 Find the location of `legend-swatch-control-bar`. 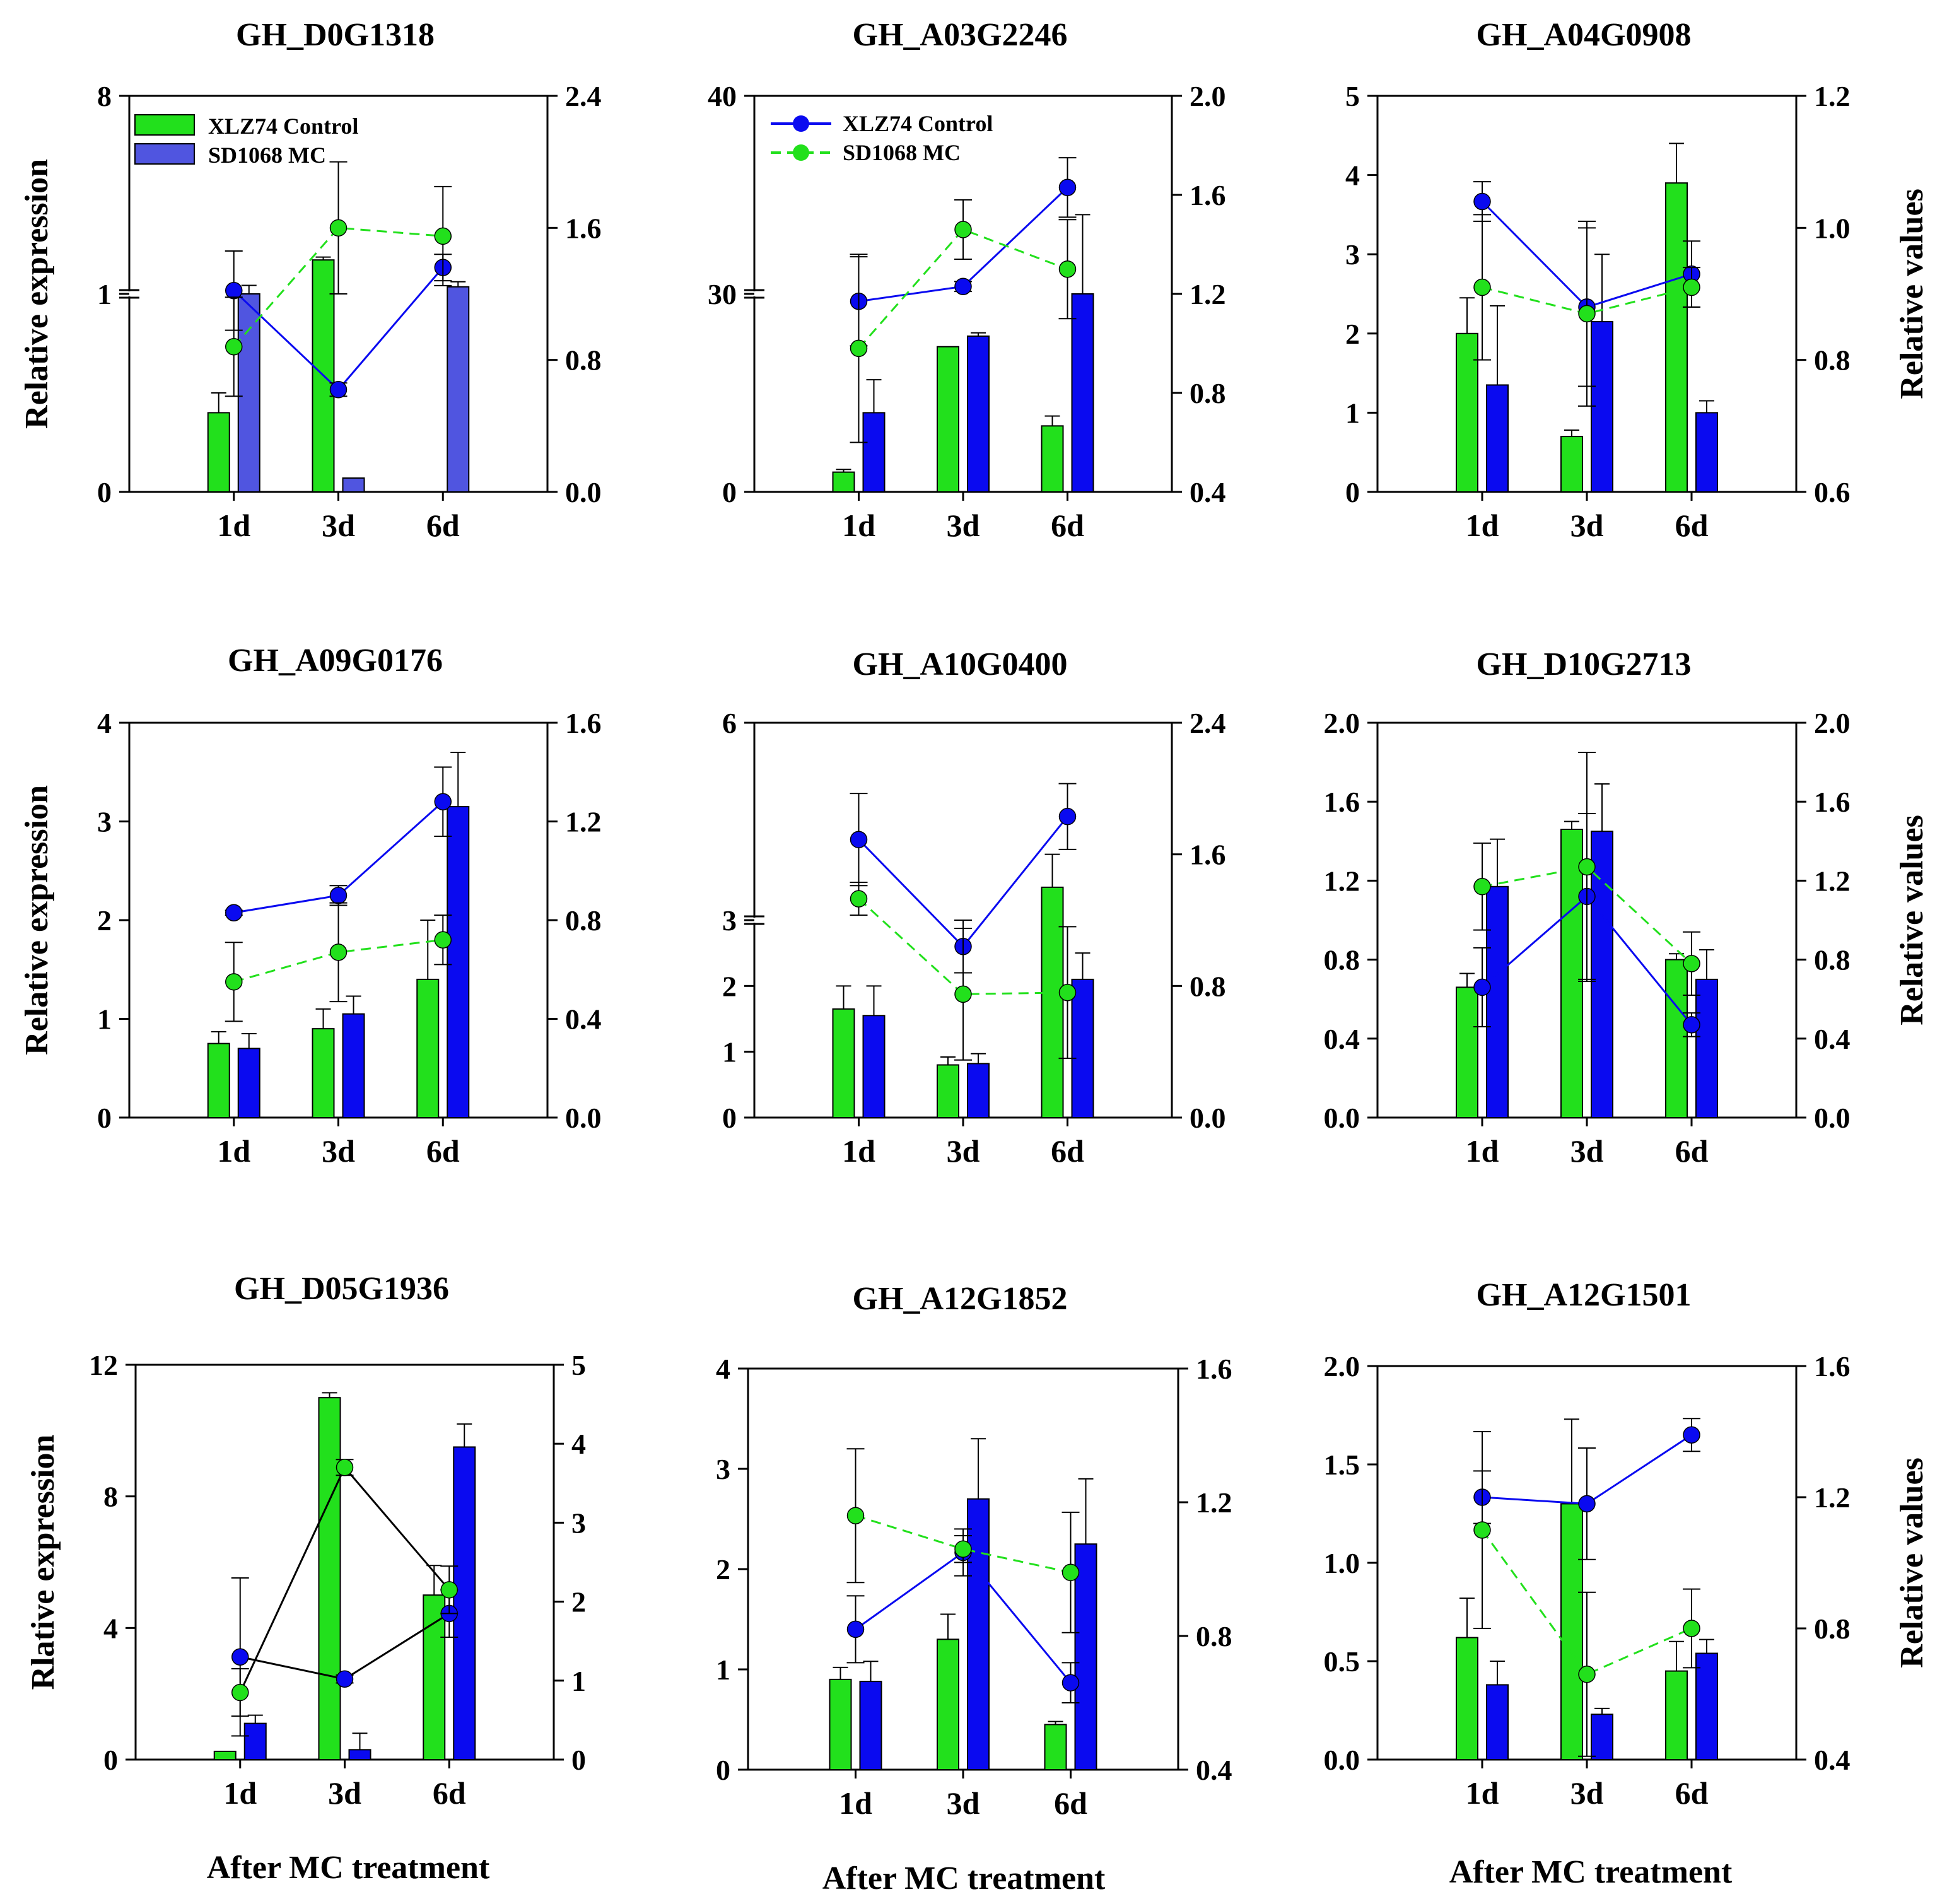

legend-swatch-control-bar is located at coordinates (165, 125).